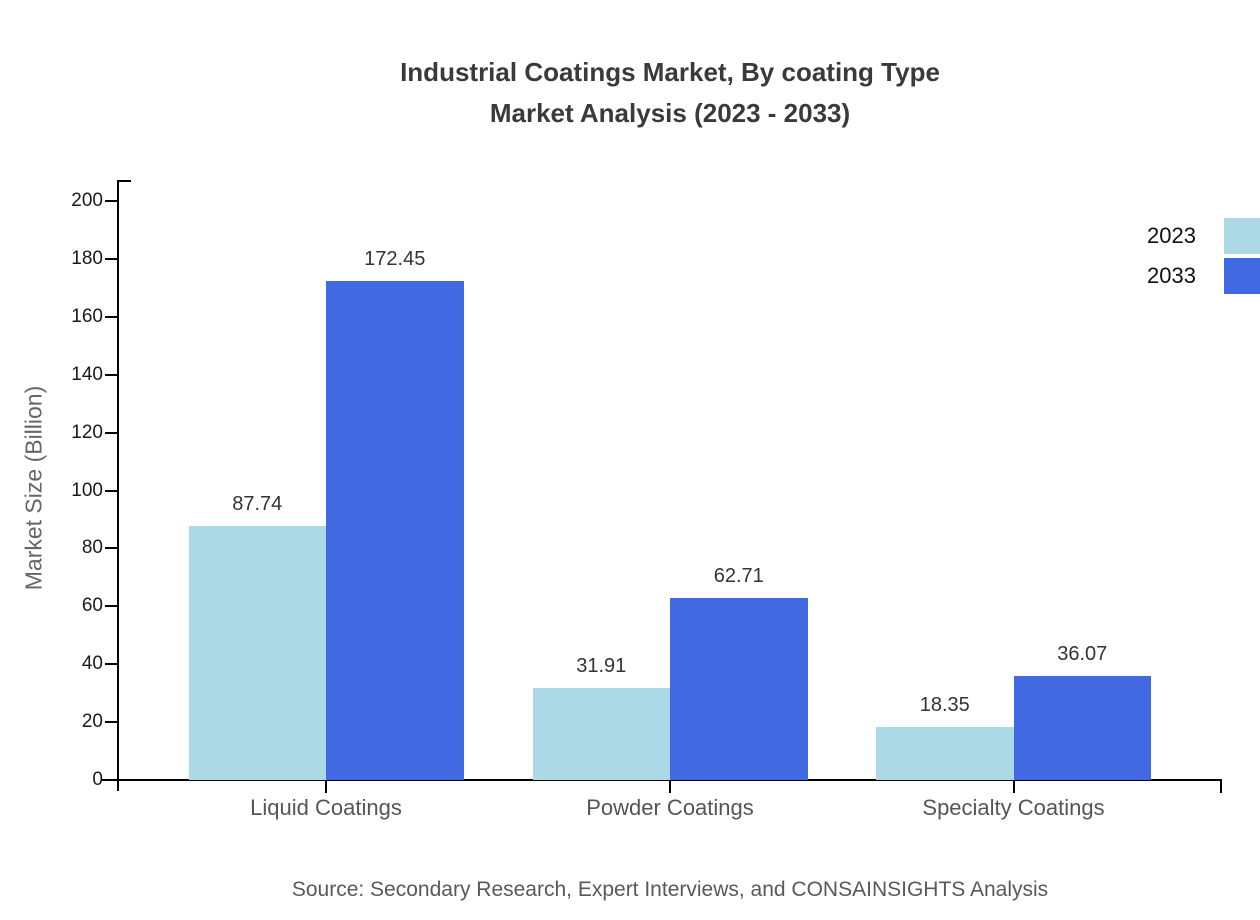  Describe the element at coordinates (1221, 786) in the screenshot. I see `x-axis-cap` at that location.